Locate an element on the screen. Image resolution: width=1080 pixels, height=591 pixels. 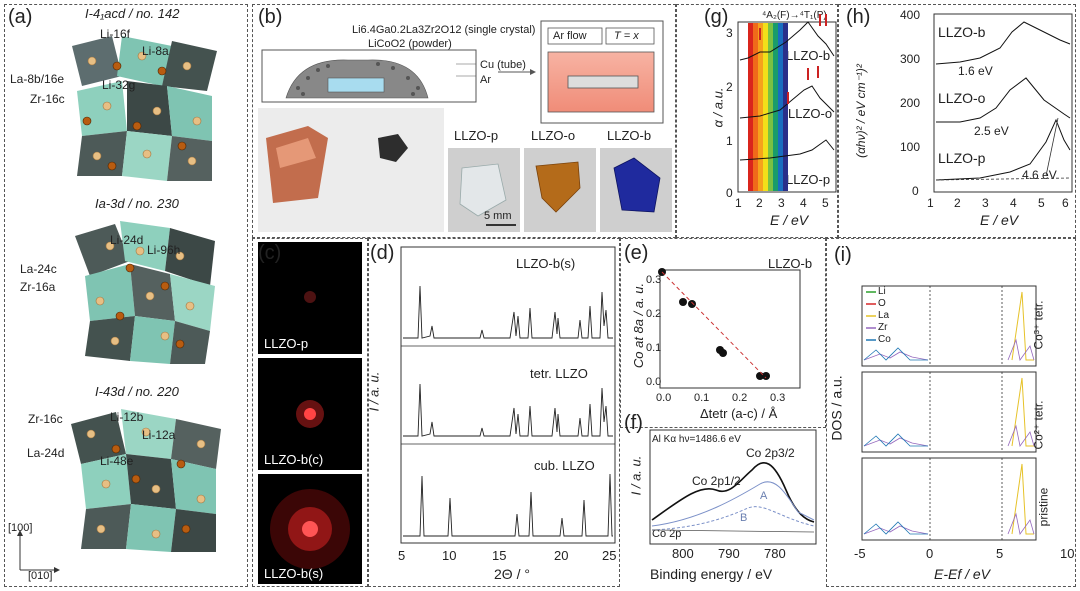
tauc-xtick: 4 is located at coordinates (1013, 203).